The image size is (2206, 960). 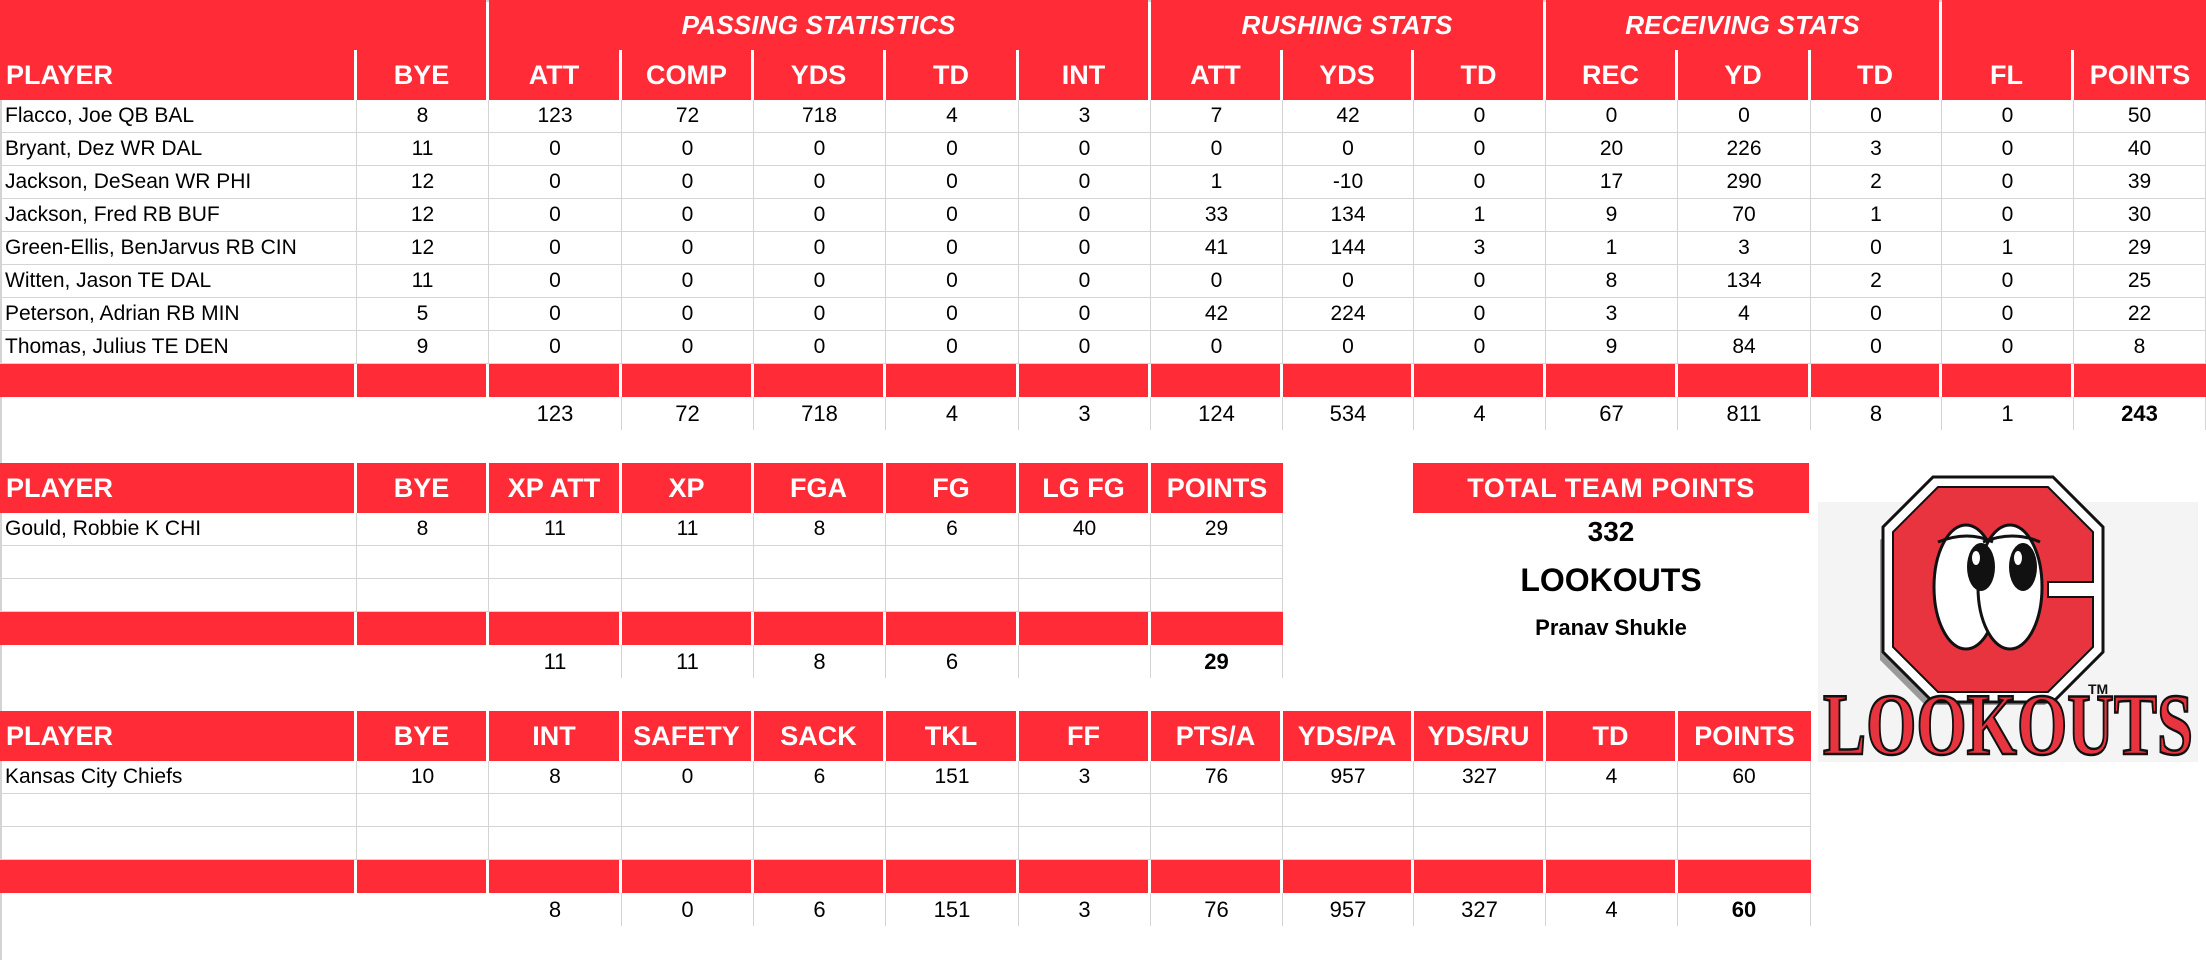 I want to click on column-header-pts-a: PTS/A, so click(x=1215, y=736).